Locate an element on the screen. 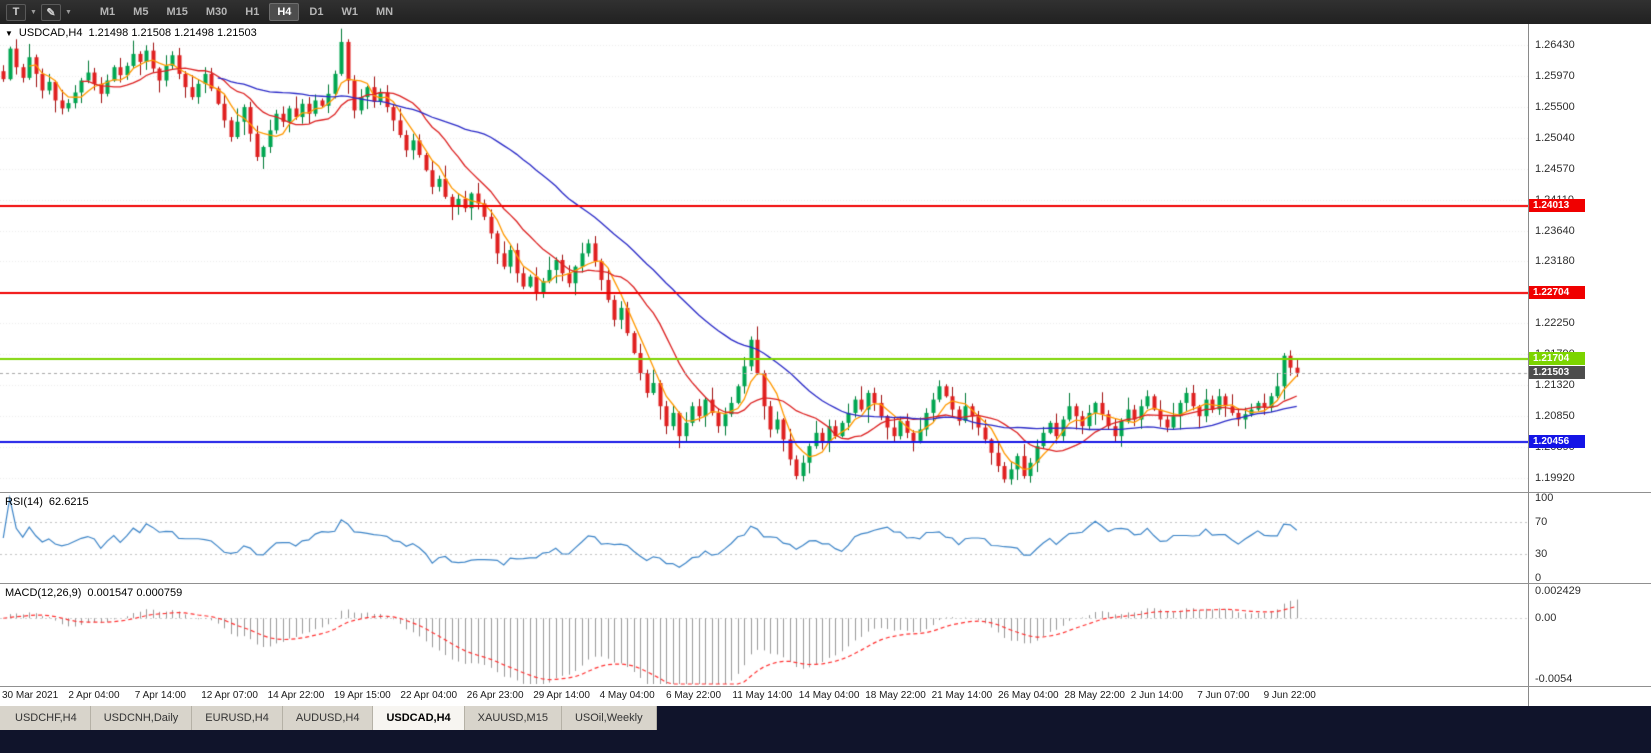  timeframe-button-h4: H4 is located at coordinates (284, 12).